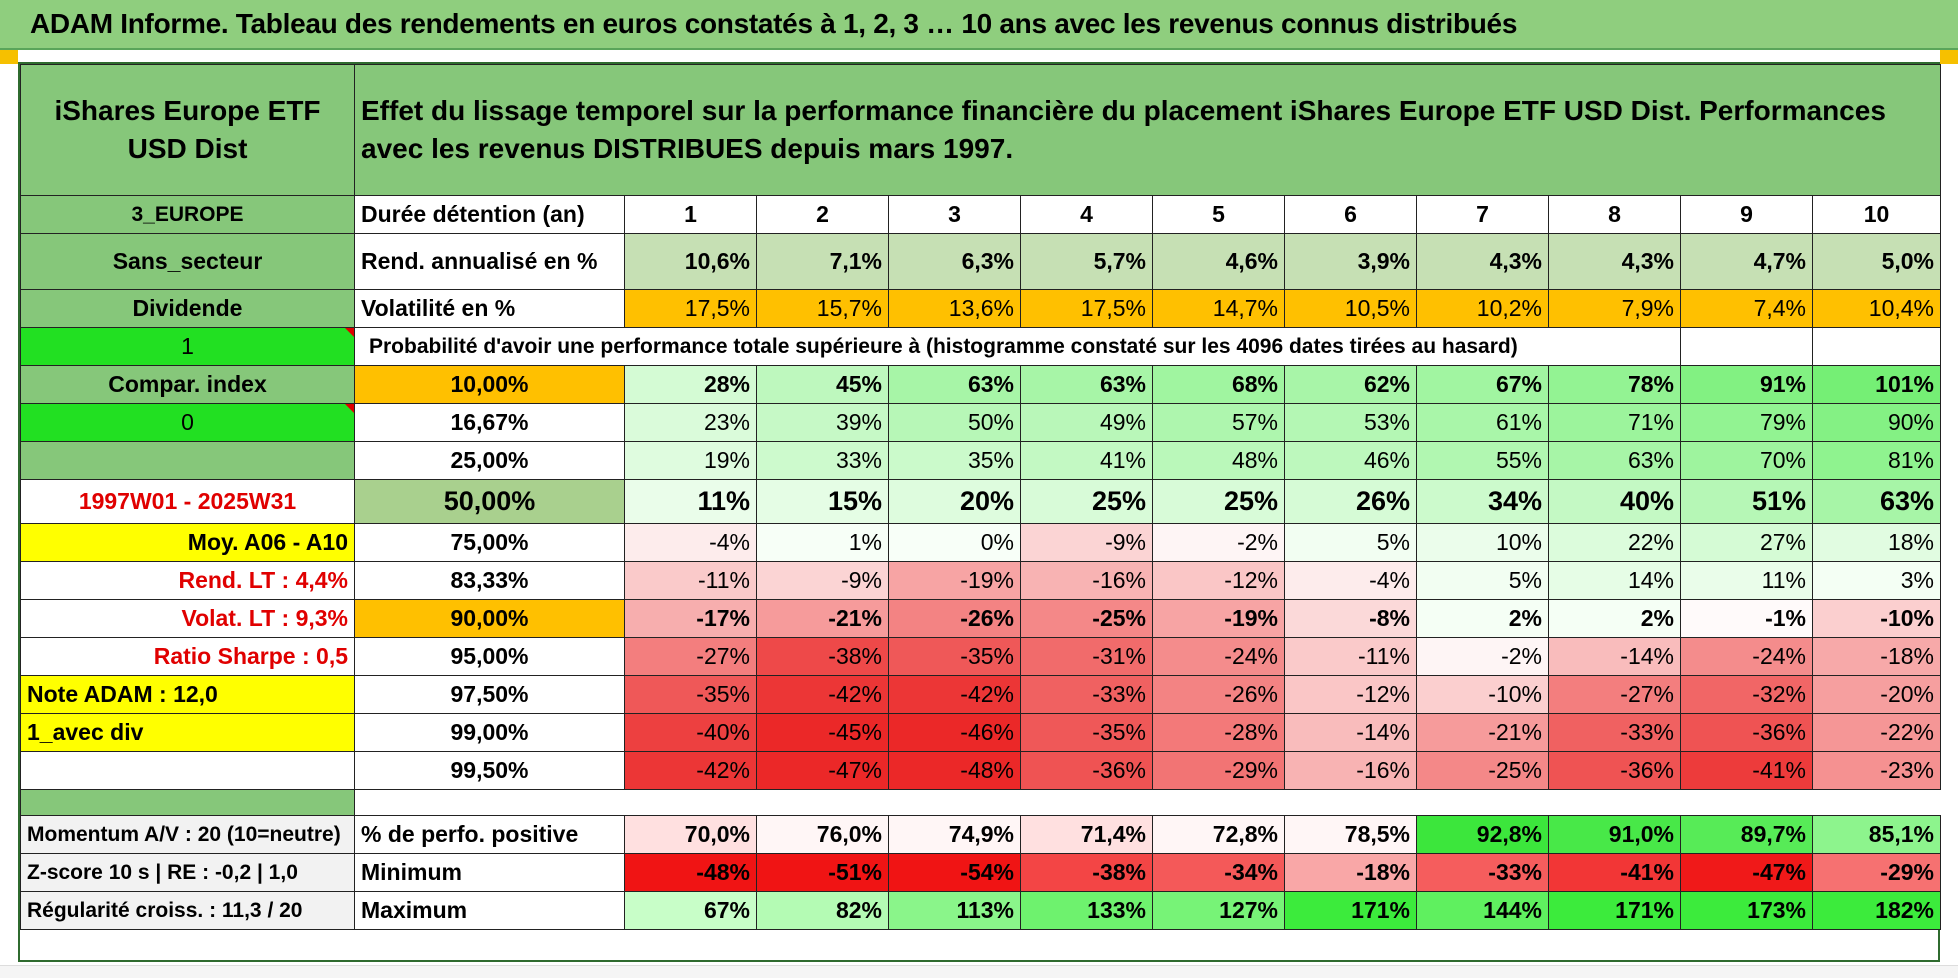 The height and width of the screenshot is (978, 1958). Describe the element at coordinates (690, 384) in the screenshot. I see `quantile-value: 28%` at that location.